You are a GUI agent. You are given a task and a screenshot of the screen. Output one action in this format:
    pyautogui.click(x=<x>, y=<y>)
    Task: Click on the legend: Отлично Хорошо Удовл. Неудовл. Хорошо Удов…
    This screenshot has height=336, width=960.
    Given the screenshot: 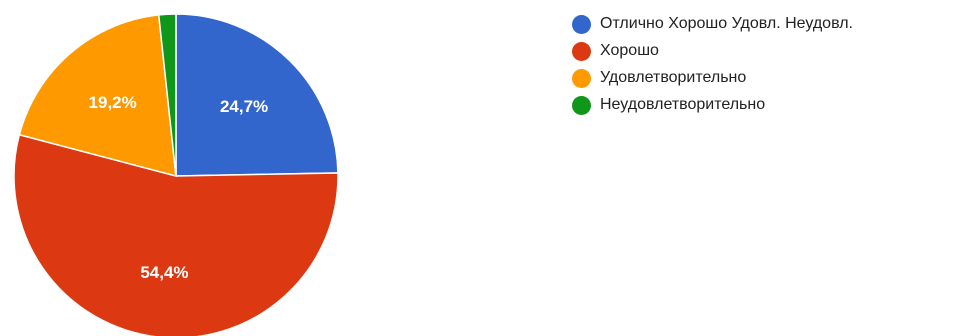 What is the action you would take?
    pyautogui.click(x=712, y=66)
    